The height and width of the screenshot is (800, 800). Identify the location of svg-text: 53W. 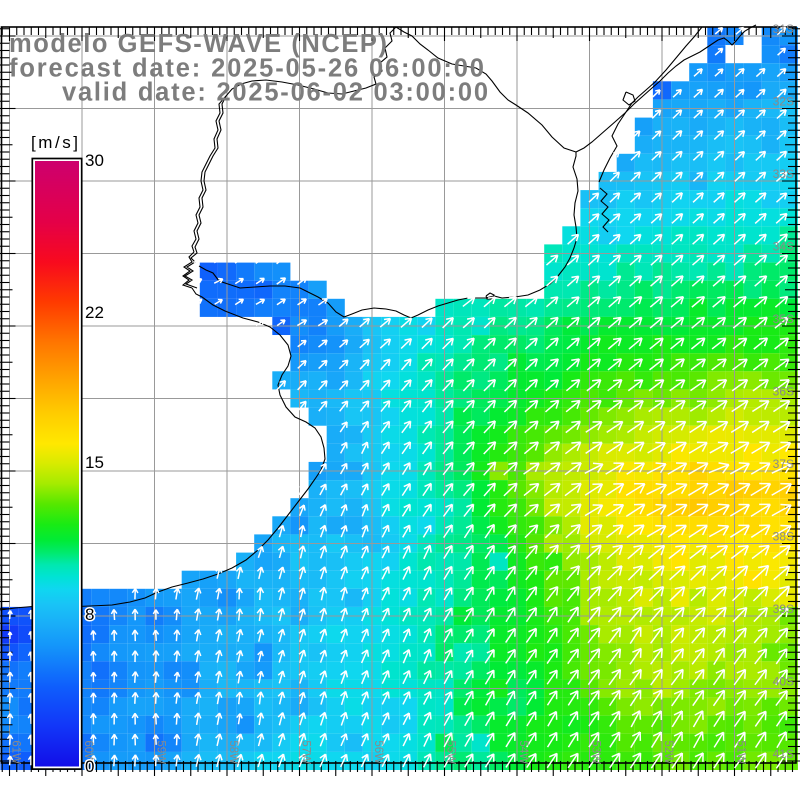
(596, 752).